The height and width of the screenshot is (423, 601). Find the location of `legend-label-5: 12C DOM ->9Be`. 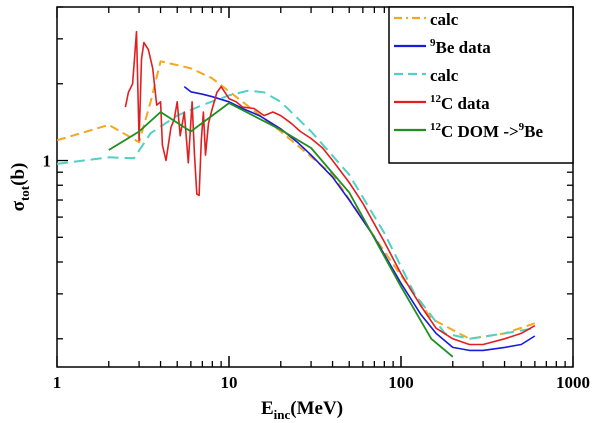

legend-label-5: 12C DOM ->9Be is located at coordinates (487, 131).